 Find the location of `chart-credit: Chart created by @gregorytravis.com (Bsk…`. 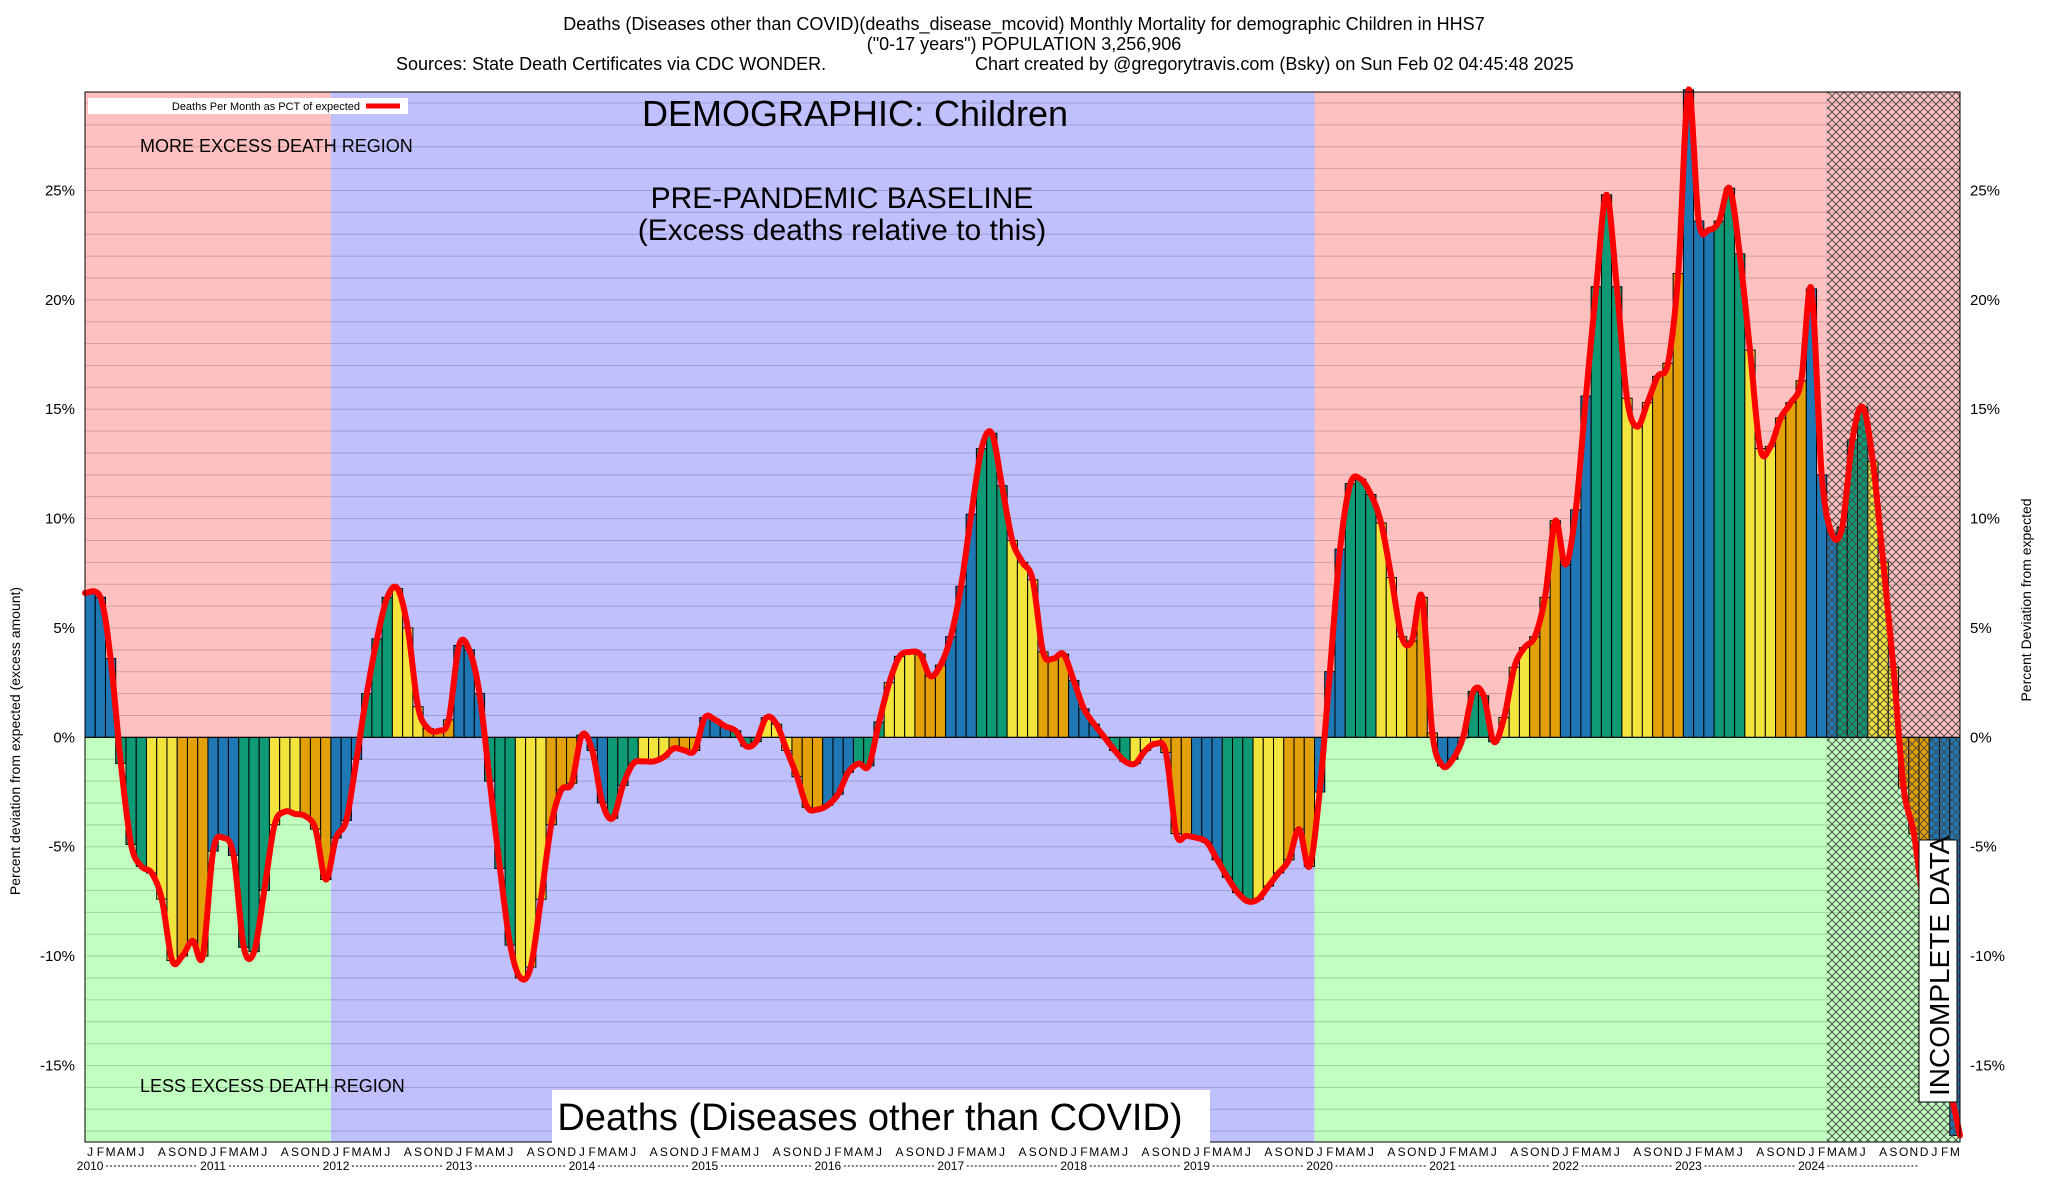

chart-credit: Chart created by @gregorytravis.com (Bsk… is located at coordinates (1274, 64).